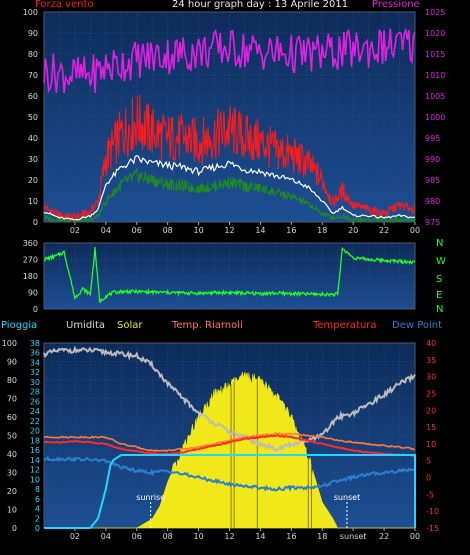 The height and width of the screenshot is (555, 470). Describe the element at coordinates (137, 230) in the screenshot. I see `wind-panel-x-tick-label: 06` at that location.